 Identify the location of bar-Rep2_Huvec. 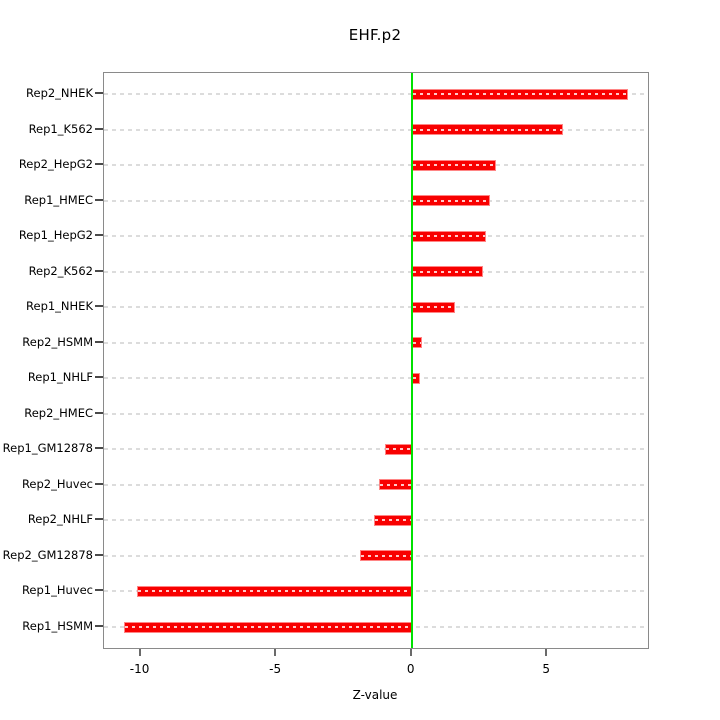
(395, 485).